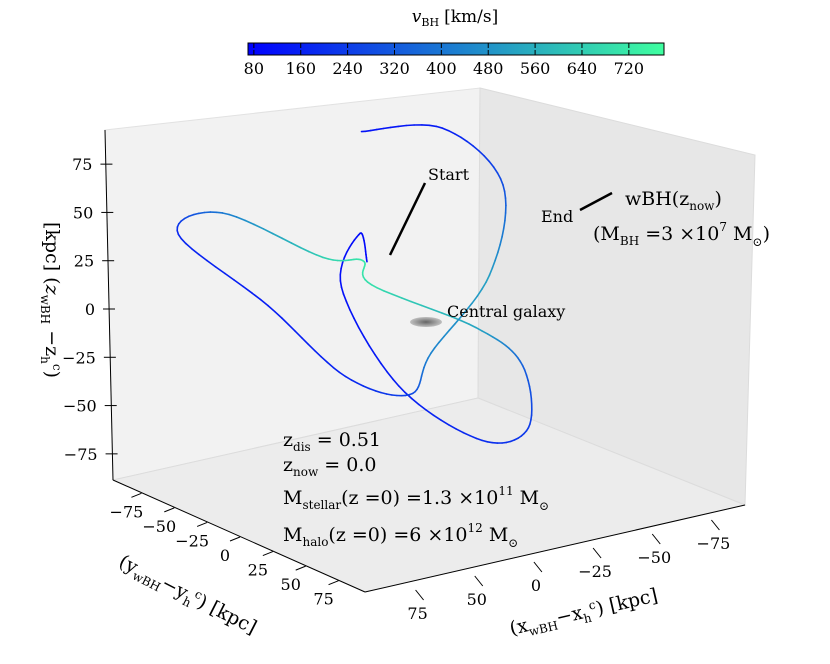 The image size is (830, 664). What do you see at coordinates (258, 570) in the screenshot?
I see `y-tick-label: 25` at bounding box center [258, 570].